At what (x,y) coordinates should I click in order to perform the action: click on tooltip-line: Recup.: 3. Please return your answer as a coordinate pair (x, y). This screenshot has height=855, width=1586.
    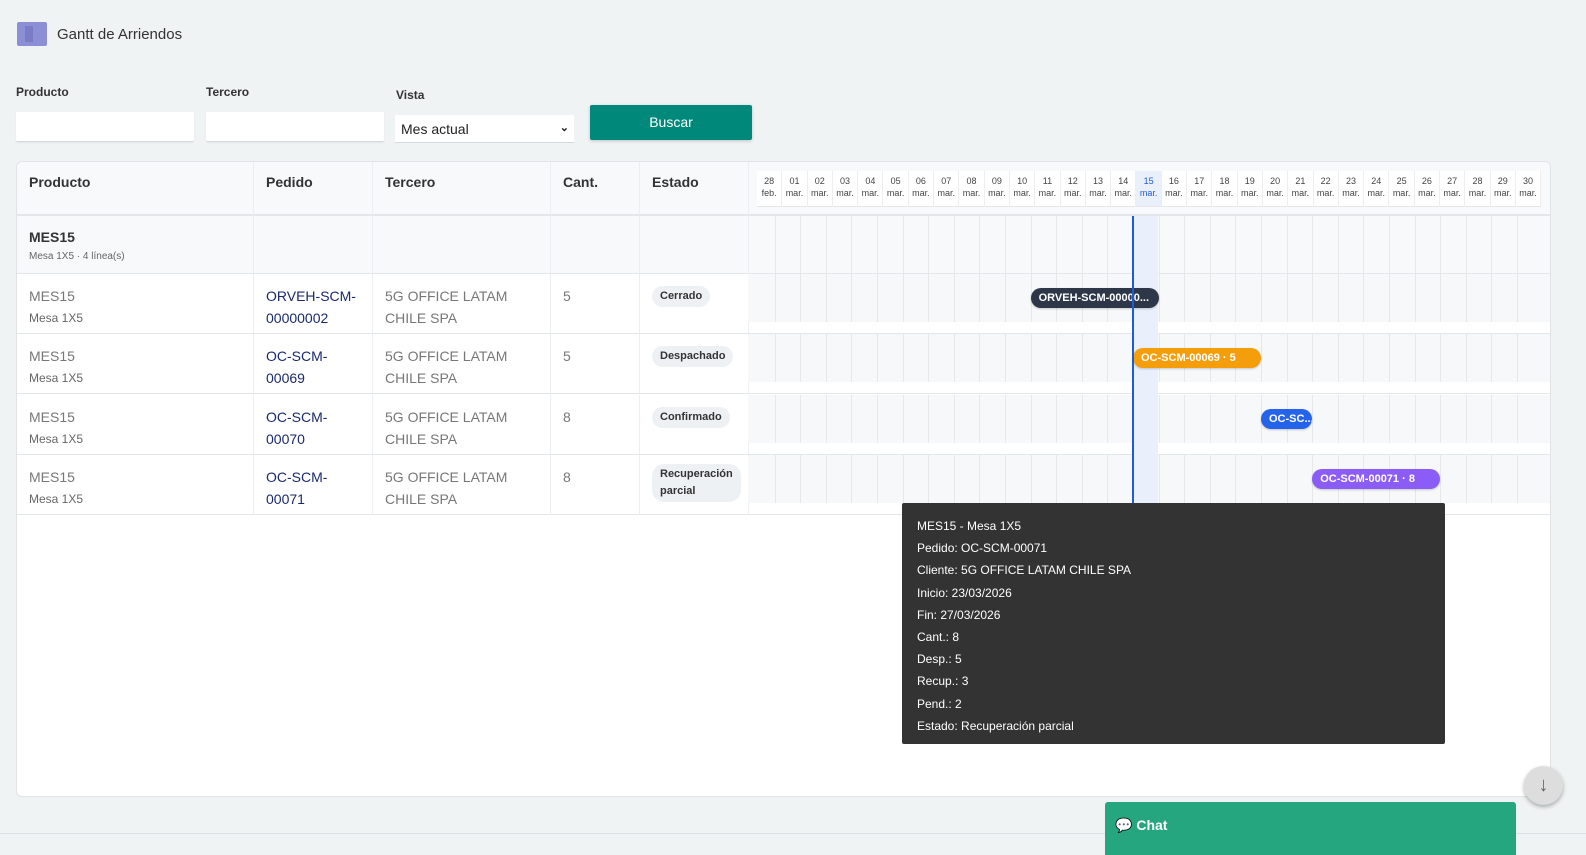
    Looking at the image, I should click on (943, 681).